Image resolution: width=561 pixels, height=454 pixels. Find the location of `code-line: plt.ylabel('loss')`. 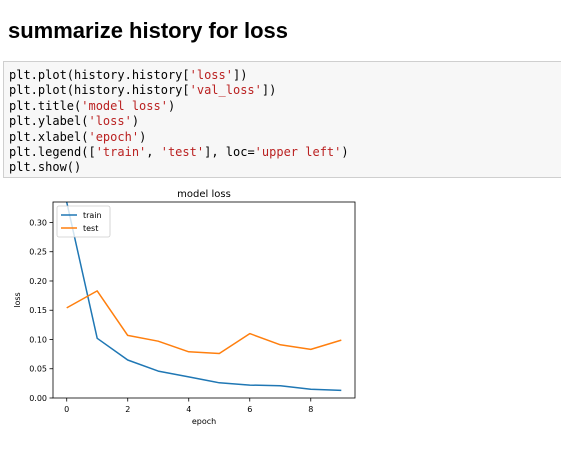

code-line: plt.ylabel('loss') is located at coordinates (74, 121).